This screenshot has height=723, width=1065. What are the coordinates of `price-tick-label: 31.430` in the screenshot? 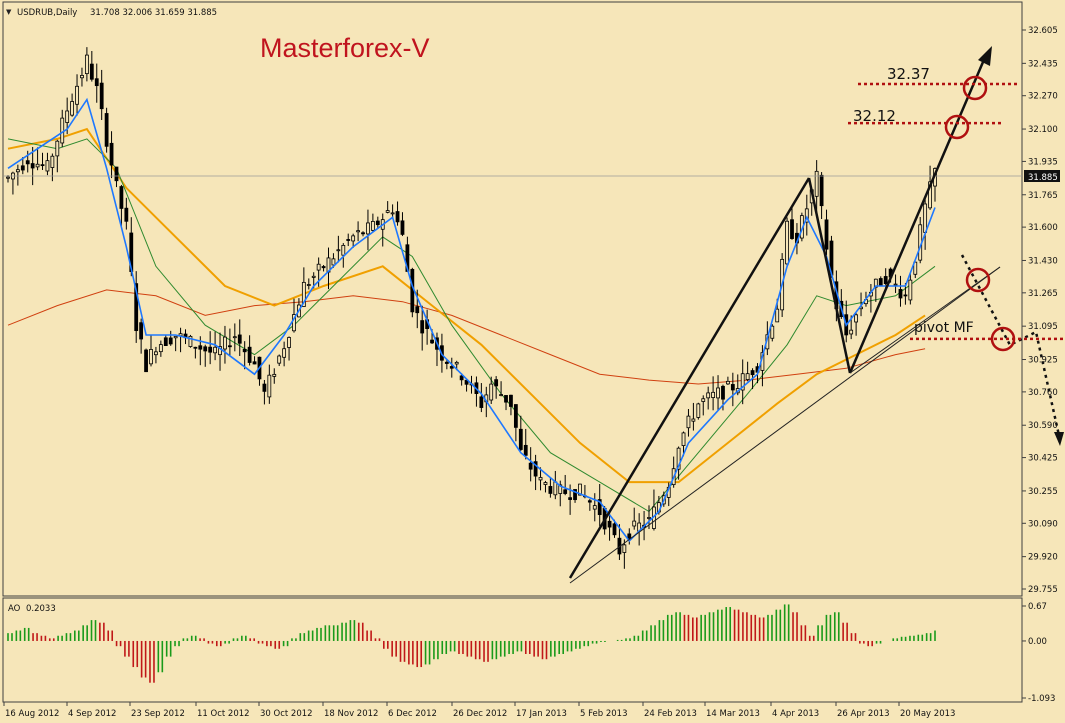 It's located at (1043, 261).